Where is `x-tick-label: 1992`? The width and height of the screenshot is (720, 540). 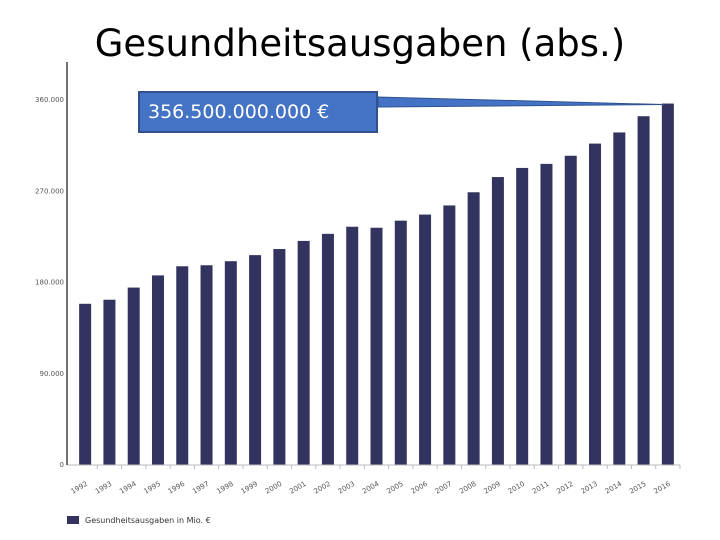 x-tick-label: 1992 is located at coordinates (79, 488).